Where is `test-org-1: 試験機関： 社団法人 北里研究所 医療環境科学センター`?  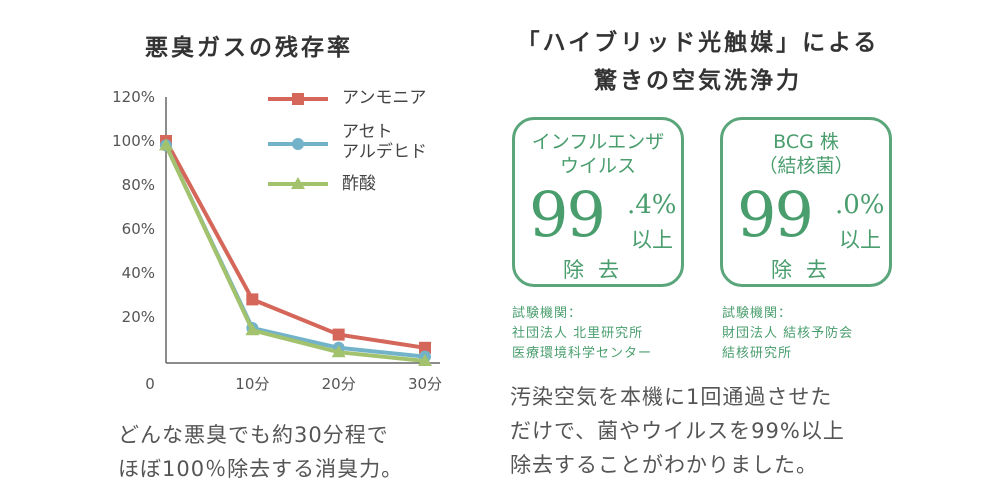 test-org-1: 試験機関： 社団法人 北里研究所 医療環境科学センター is located at coordinates (582, 334).